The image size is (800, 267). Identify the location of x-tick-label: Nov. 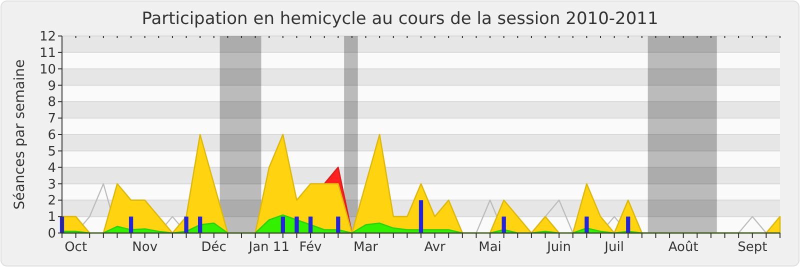
(145, 247).